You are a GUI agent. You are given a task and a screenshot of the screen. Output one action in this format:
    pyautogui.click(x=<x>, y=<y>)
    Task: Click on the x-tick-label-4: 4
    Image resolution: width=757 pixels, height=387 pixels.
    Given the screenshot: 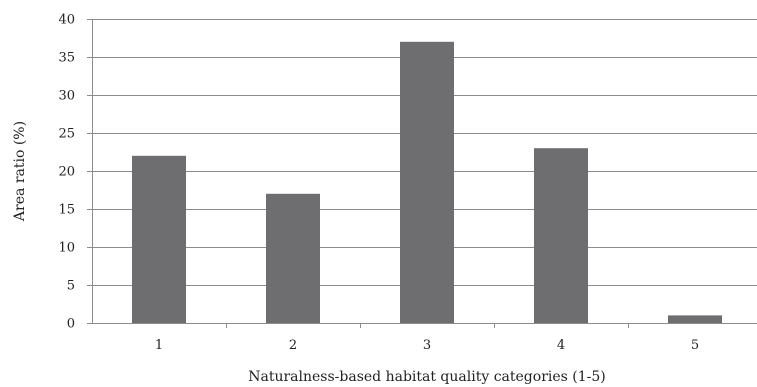 What is the action you would take?
    pyautogui.click(x=561, y=345)
    